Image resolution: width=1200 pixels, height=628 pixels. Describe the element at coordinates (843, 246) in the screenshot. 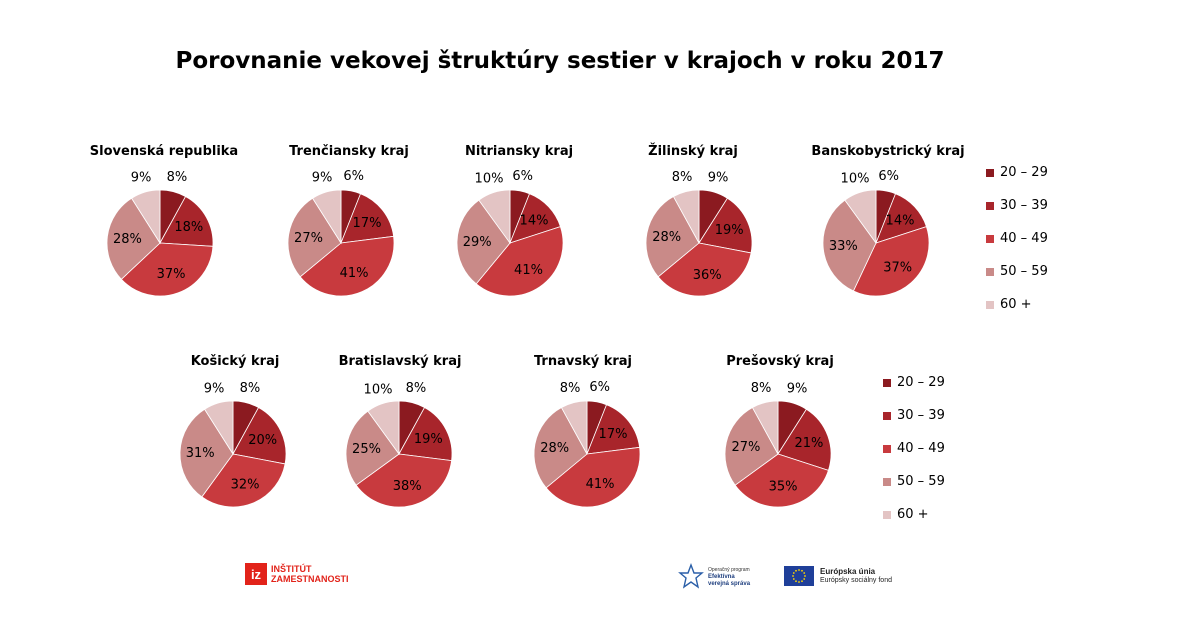

I see `pie-data-label: 33%` at that location.